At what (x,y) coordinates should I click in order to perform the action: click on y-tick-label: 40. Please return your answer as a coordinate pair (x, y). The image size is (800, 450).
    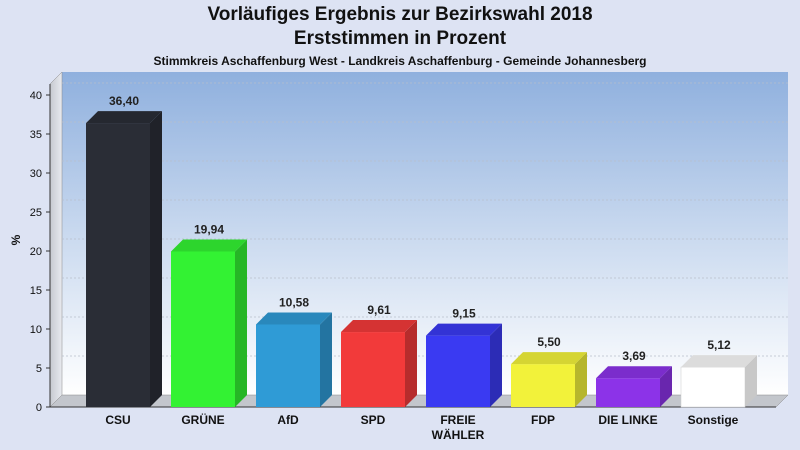
    Looking at the image, I should click on (36, 96).